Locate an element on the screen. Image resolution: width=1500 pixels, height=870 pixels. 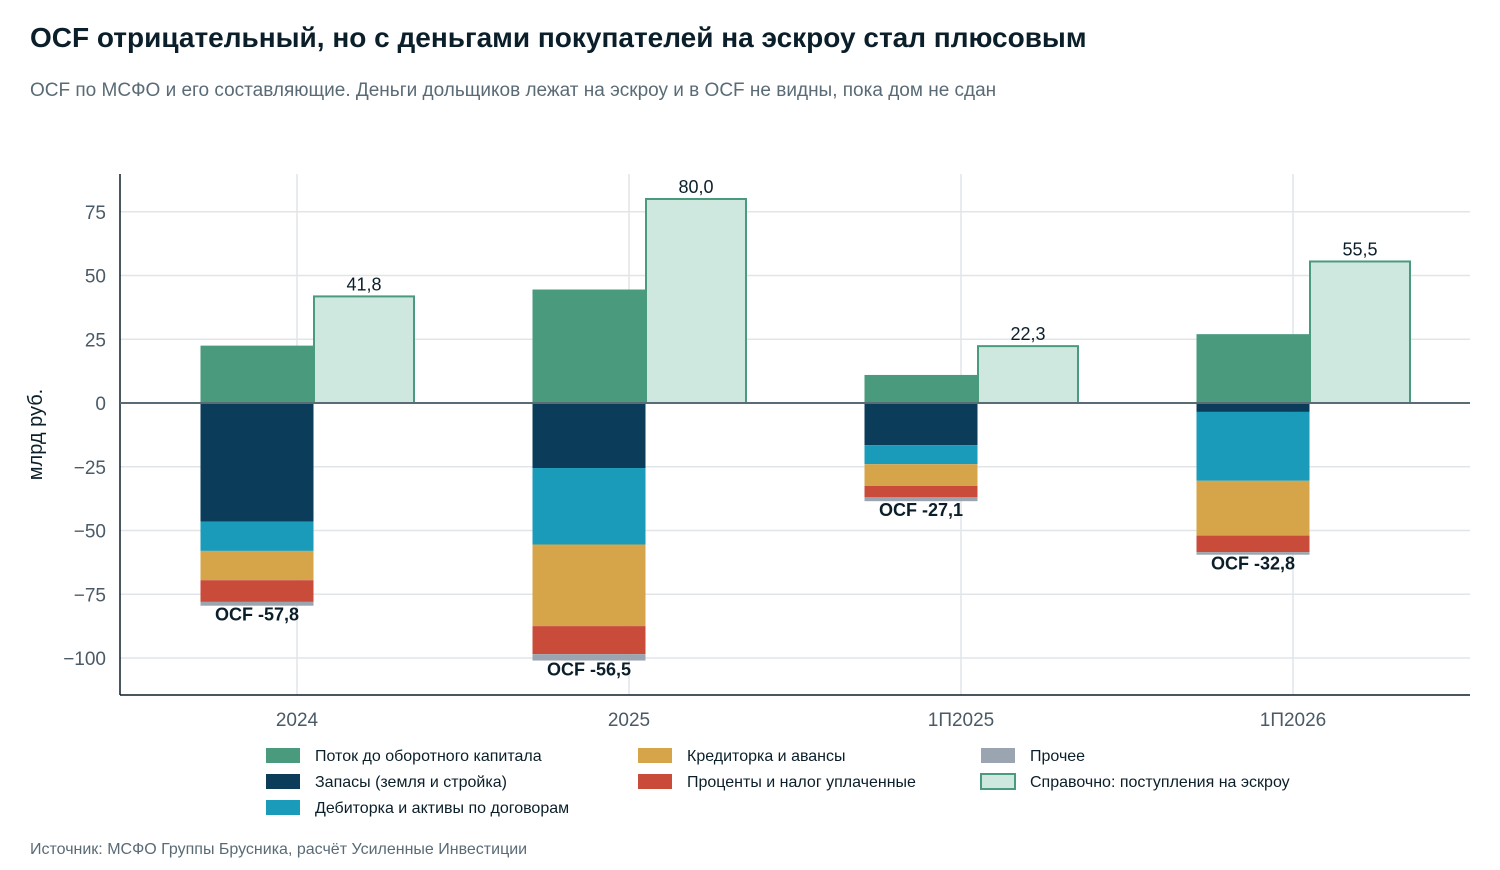
legend-label: Проценты и налог уплаченные is located at coordinates (801, 782).